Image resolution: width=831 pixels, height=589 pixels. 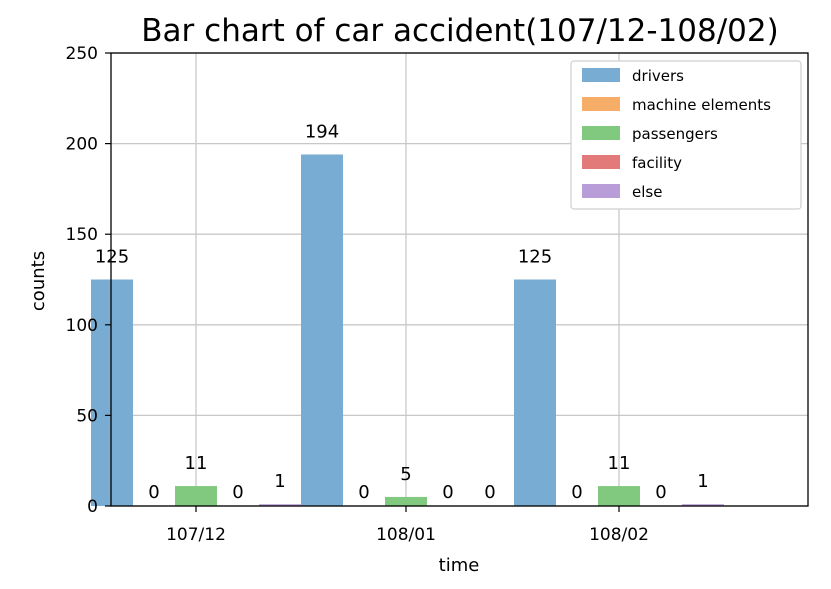 What do you see at coordinates (82, 145) in the screenshot?
I see `y-tick-label: 200` at bounding box center [82, 145].